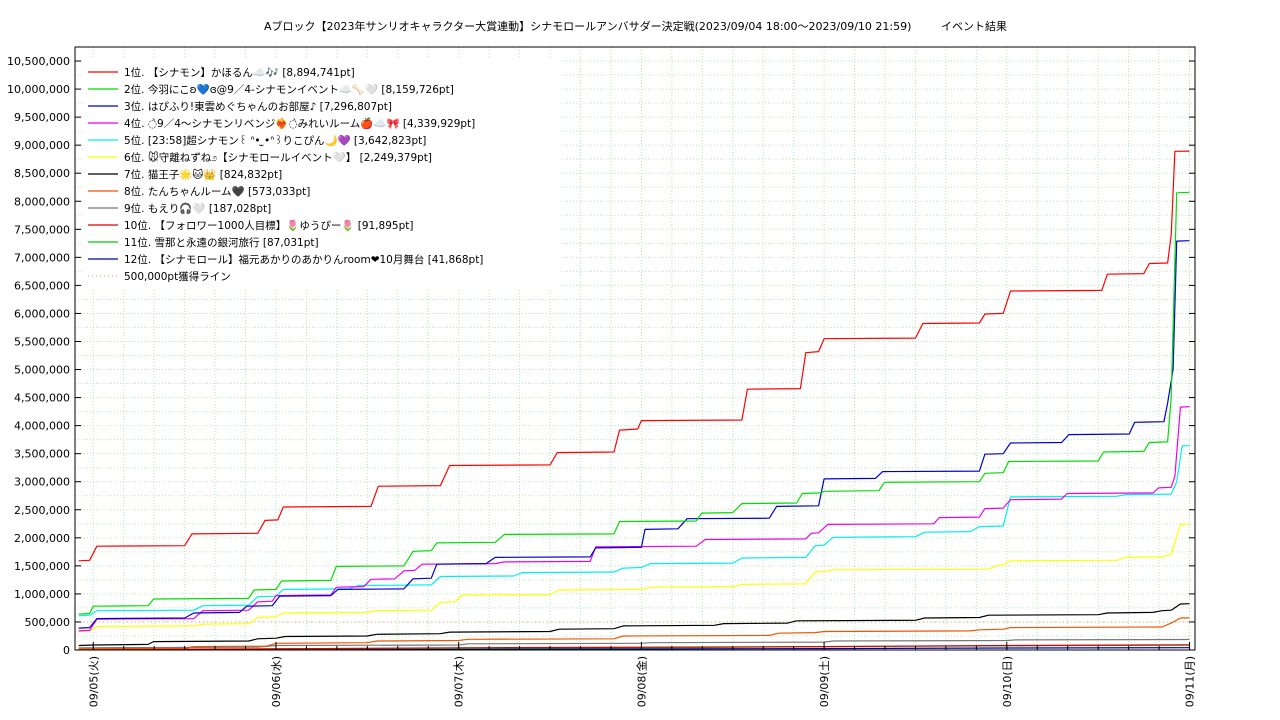  Describe the element at coordinates (239, 72) in the screenshot. I see `legend-entry: 1位. 【シナモン】かほるん☁️🎶 [8,894,741pt]` at that location.